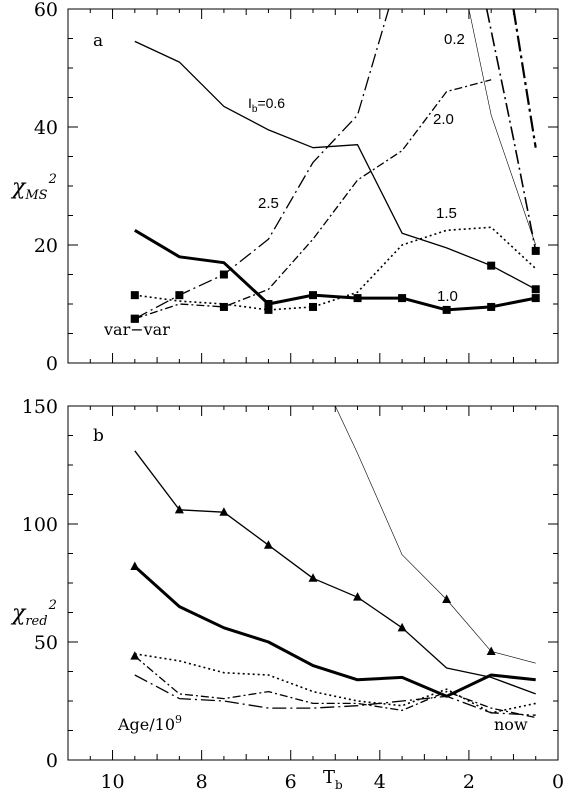  What do you see at coordinates (266, 105) in the screenshot?
I see `label-ib: Ib=0.6` at bounding box center [266, 105].